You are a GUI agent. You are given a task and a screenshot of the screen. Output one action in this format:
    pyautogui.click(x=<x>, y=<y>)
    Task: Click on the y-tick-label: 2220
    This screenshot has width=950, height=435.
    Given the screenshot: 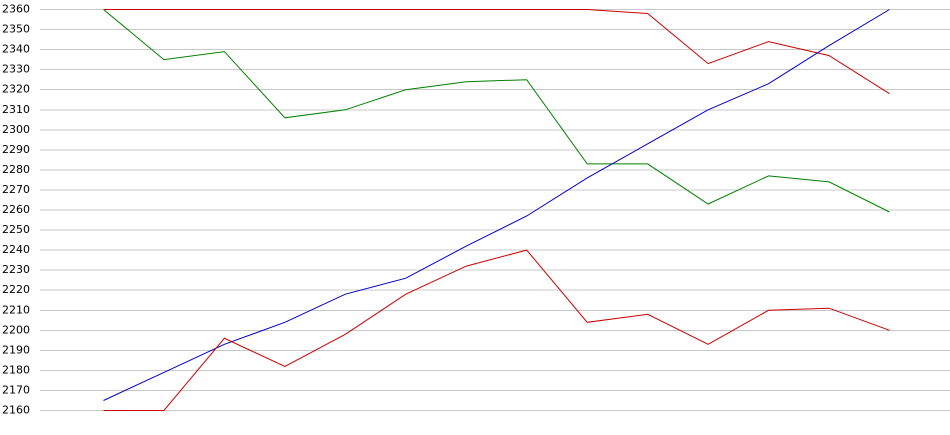 What is the action you would take?
    pyautogui.click(x=16, y=289)
    